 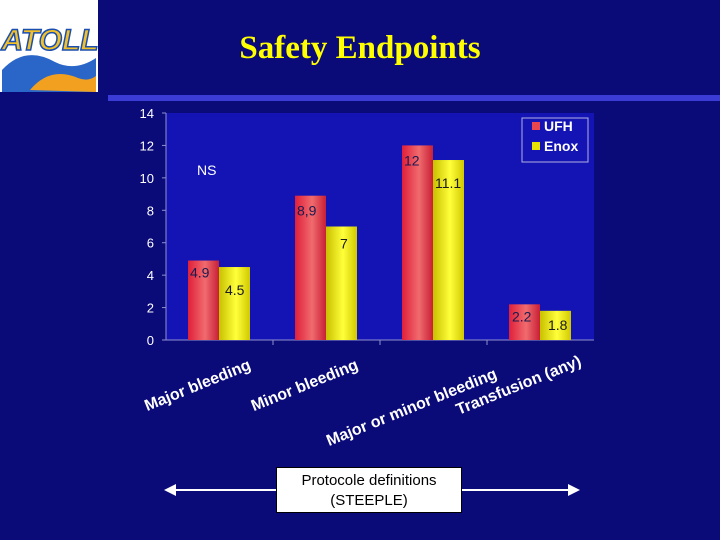 What do you see at coordinates (558, 126) in the screenshot?
I see `legend-label-ufh: UFH` at bounding box center [558, 126].